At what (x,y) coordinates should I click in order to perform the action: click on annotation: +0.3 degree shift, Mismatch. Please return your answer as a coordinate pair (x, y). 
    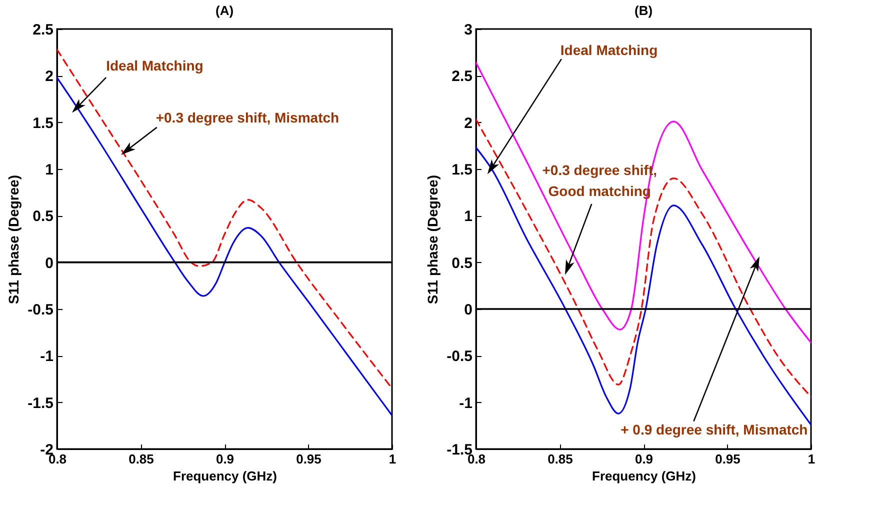
    Looking at the image, I should click on (248, 117).